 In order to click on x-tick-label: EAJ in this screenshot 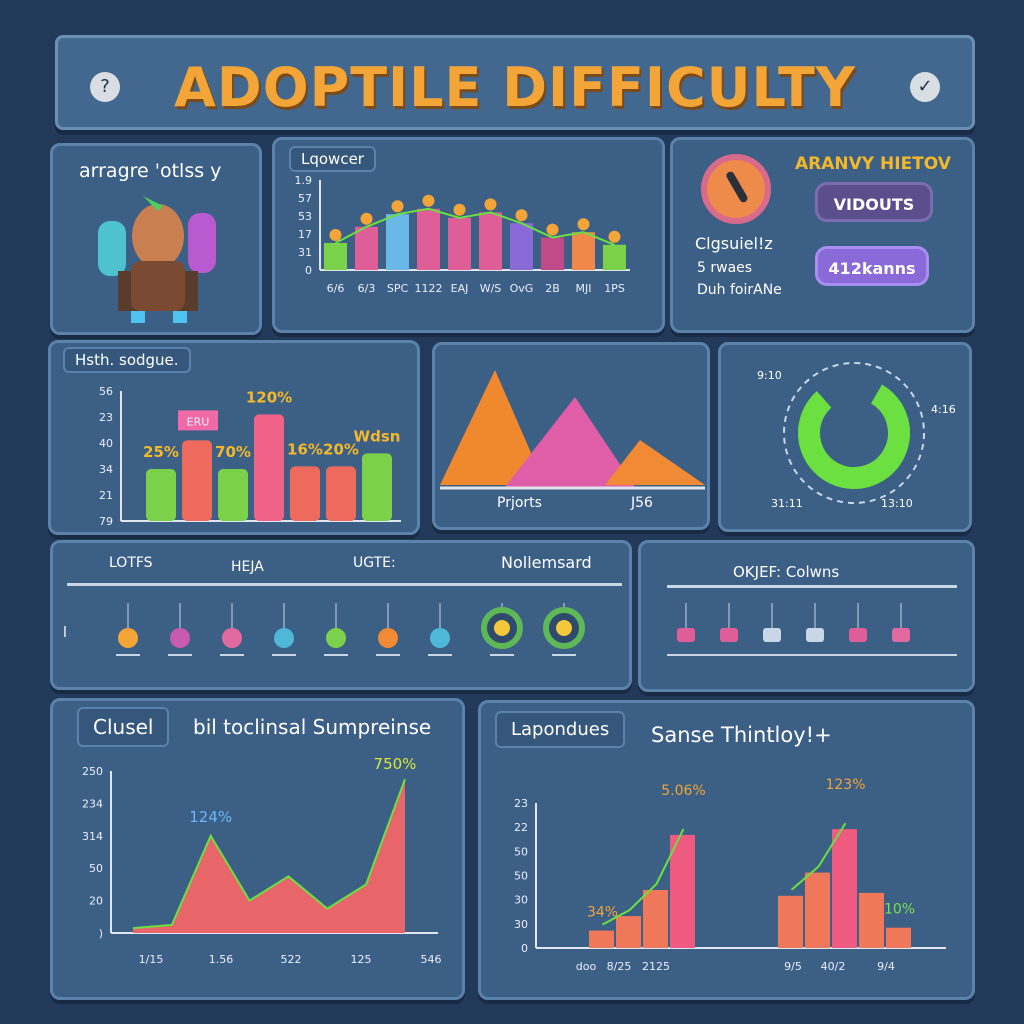, I will do `click(460, 288)`.